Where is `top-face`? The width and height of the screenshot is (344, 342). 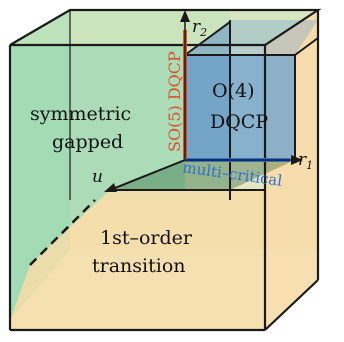
top-face is located at coordinates (164, 27).